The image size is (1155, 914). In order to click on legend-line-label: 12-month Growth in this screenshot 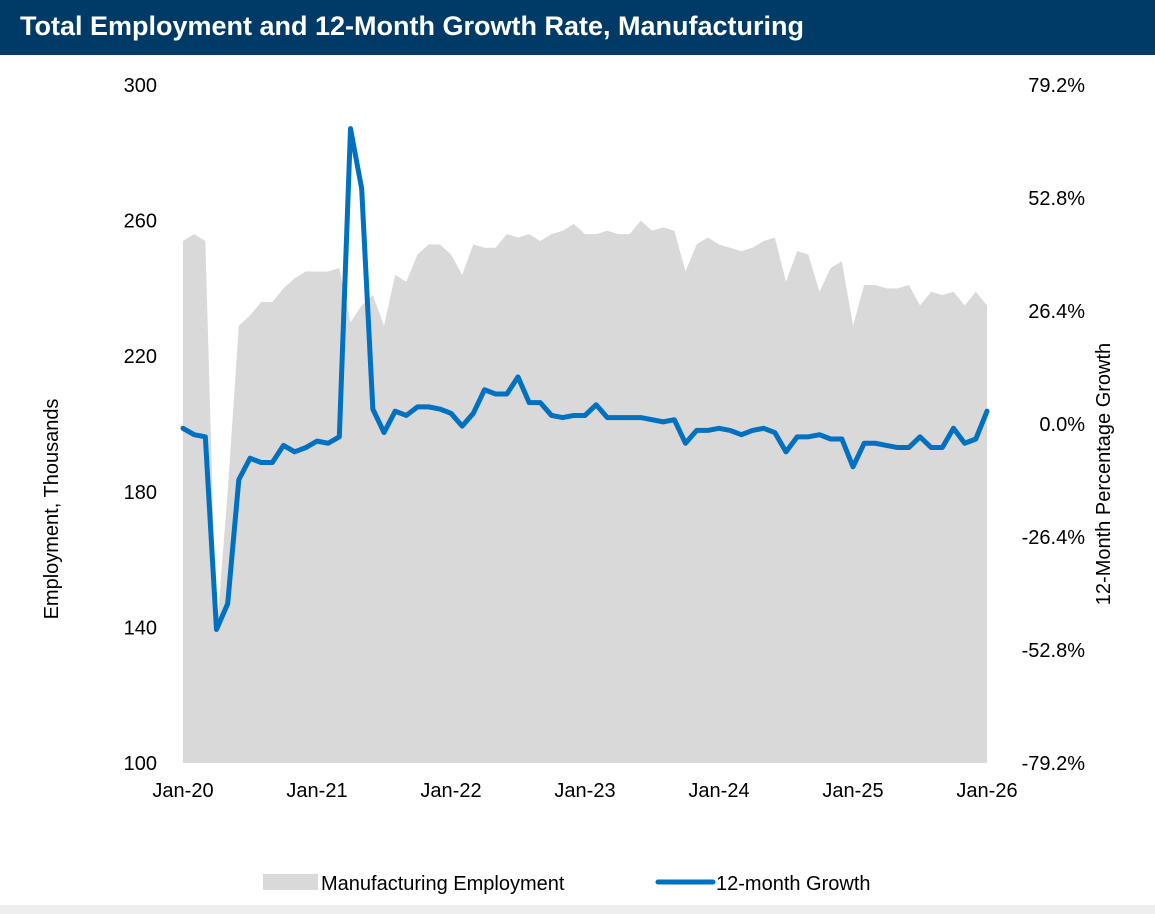, I will do `click(793, 884)`.